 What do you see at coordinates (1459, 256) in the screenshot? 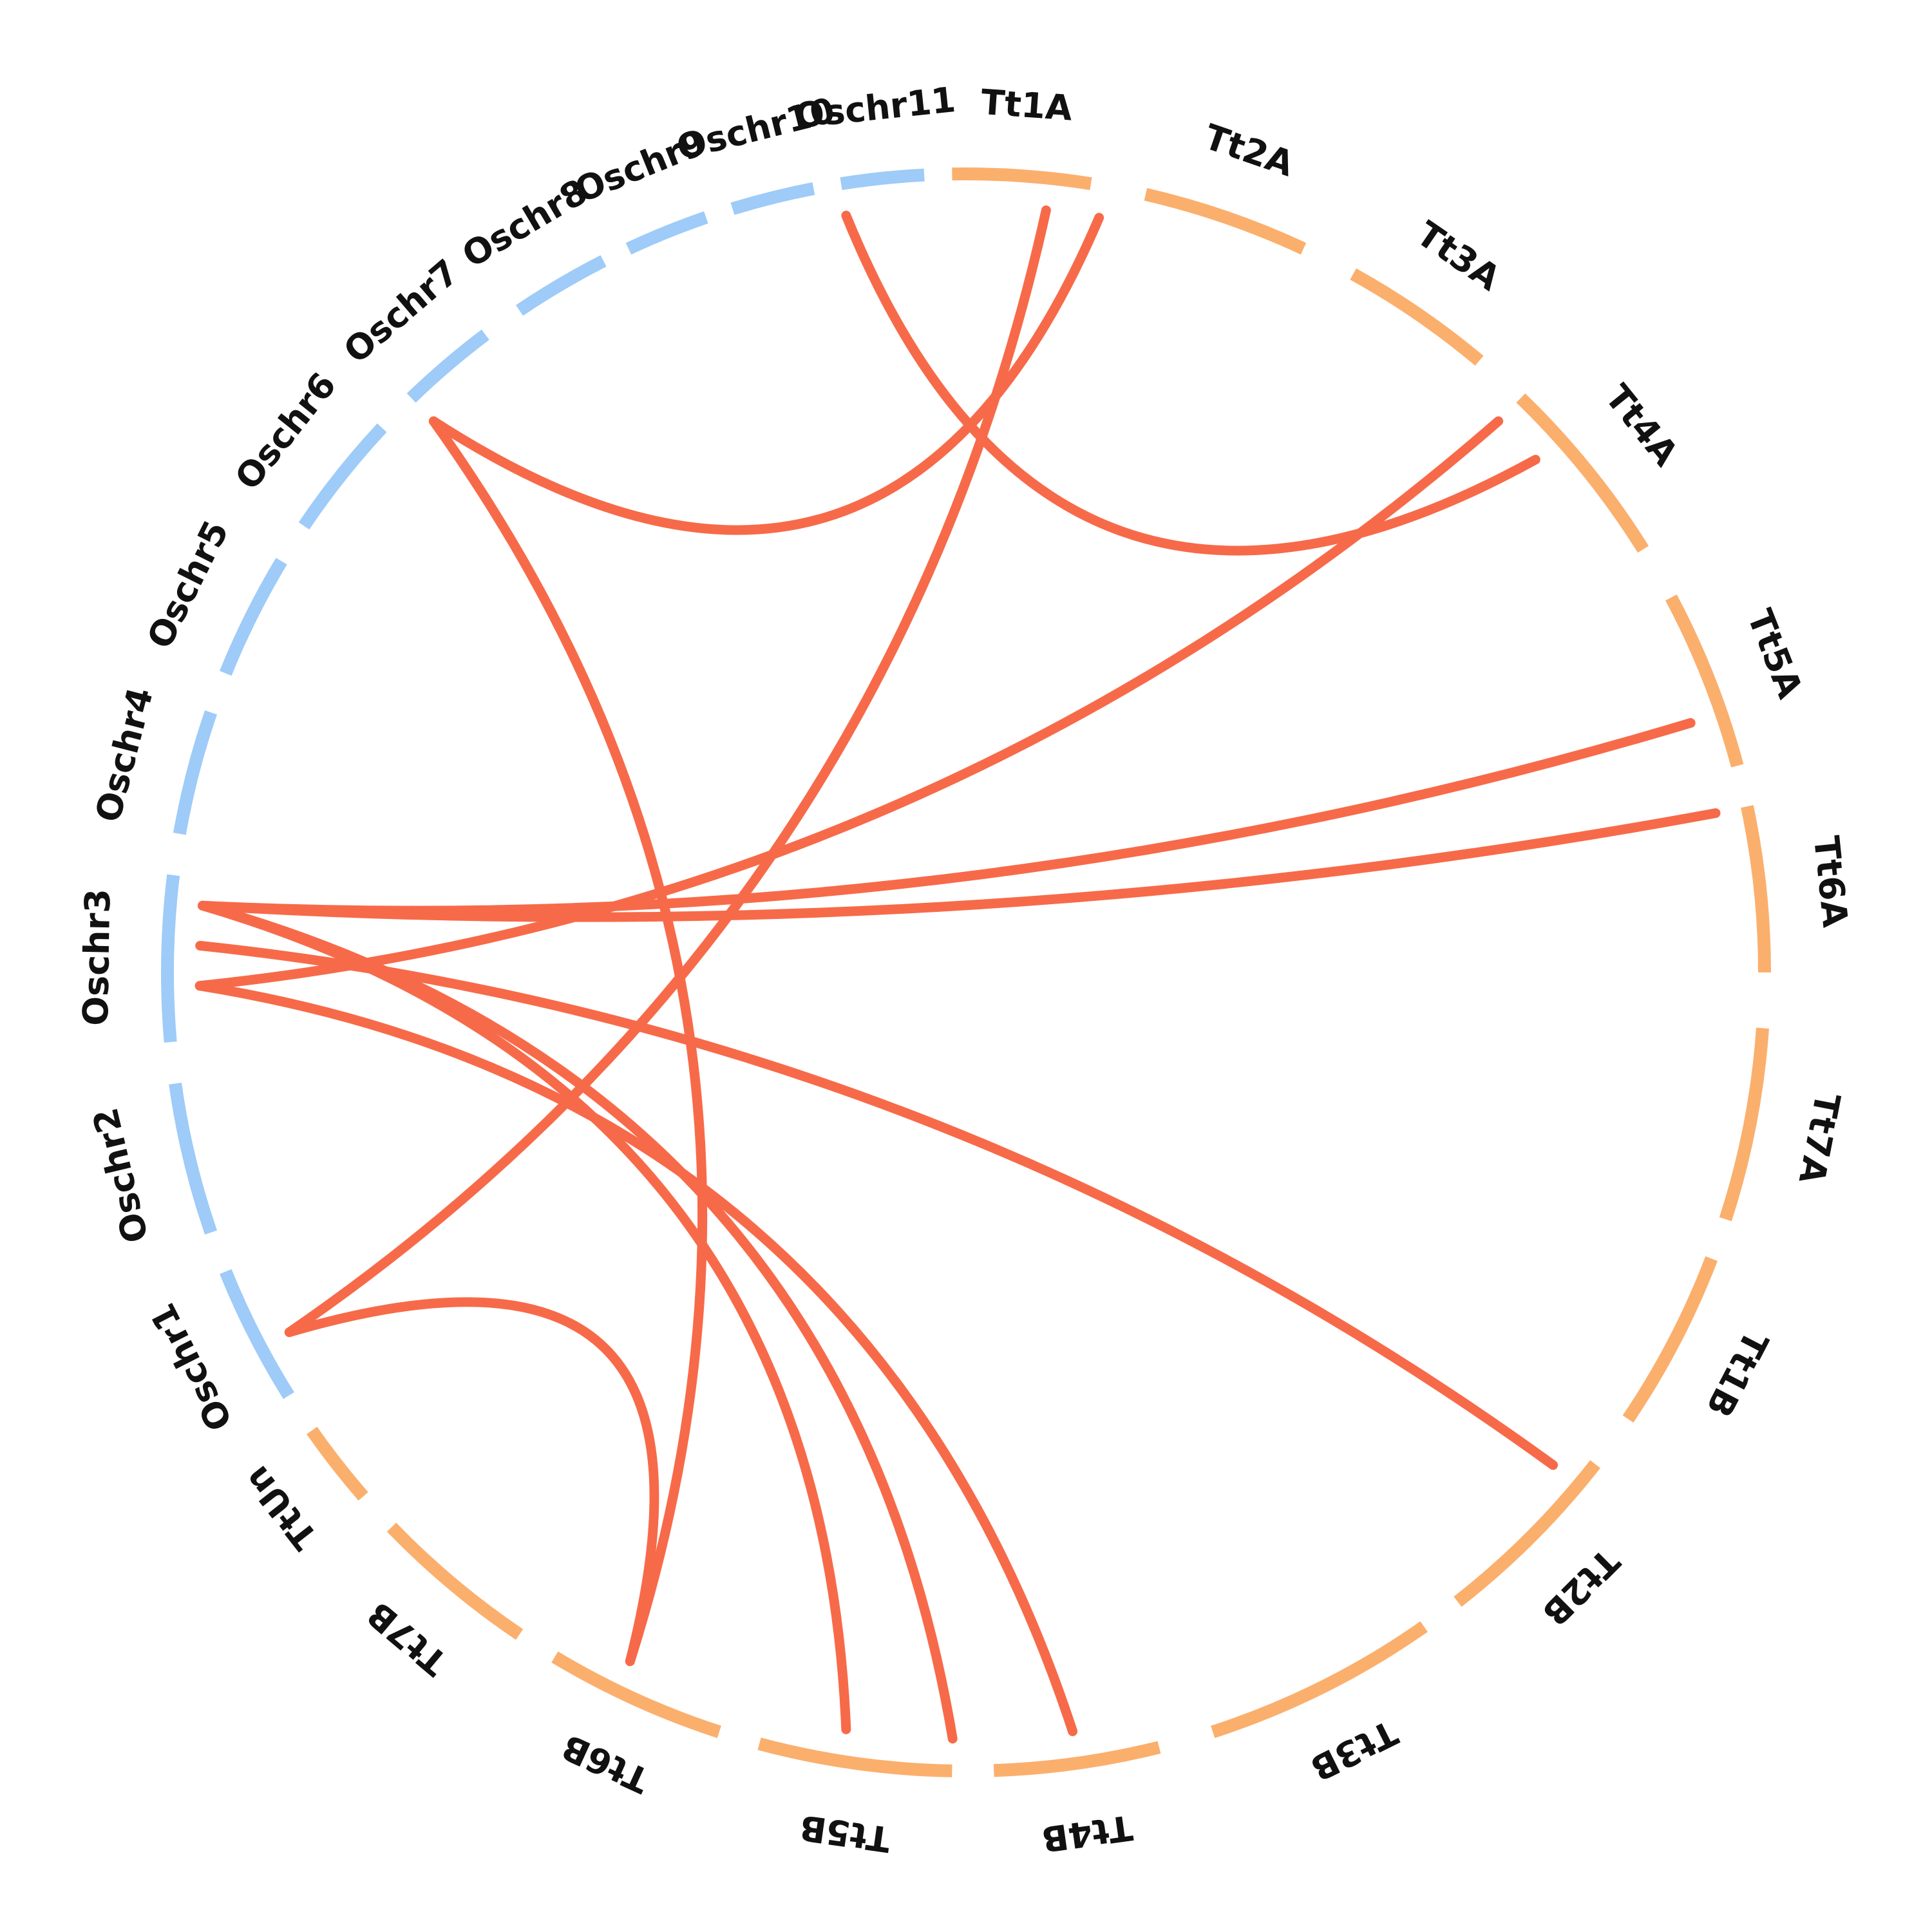
I see `chromosome-label-tt3a: Tt3A` at bounding box center [1459, 256].